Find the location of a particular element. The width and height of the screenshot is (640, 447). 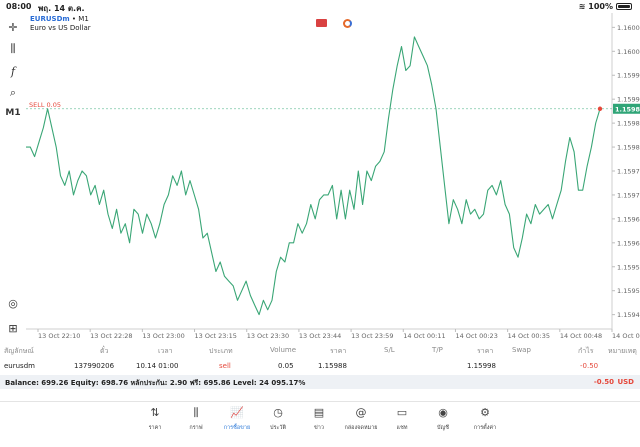

column-header: ประเภท is located at coordinates (221, 351).